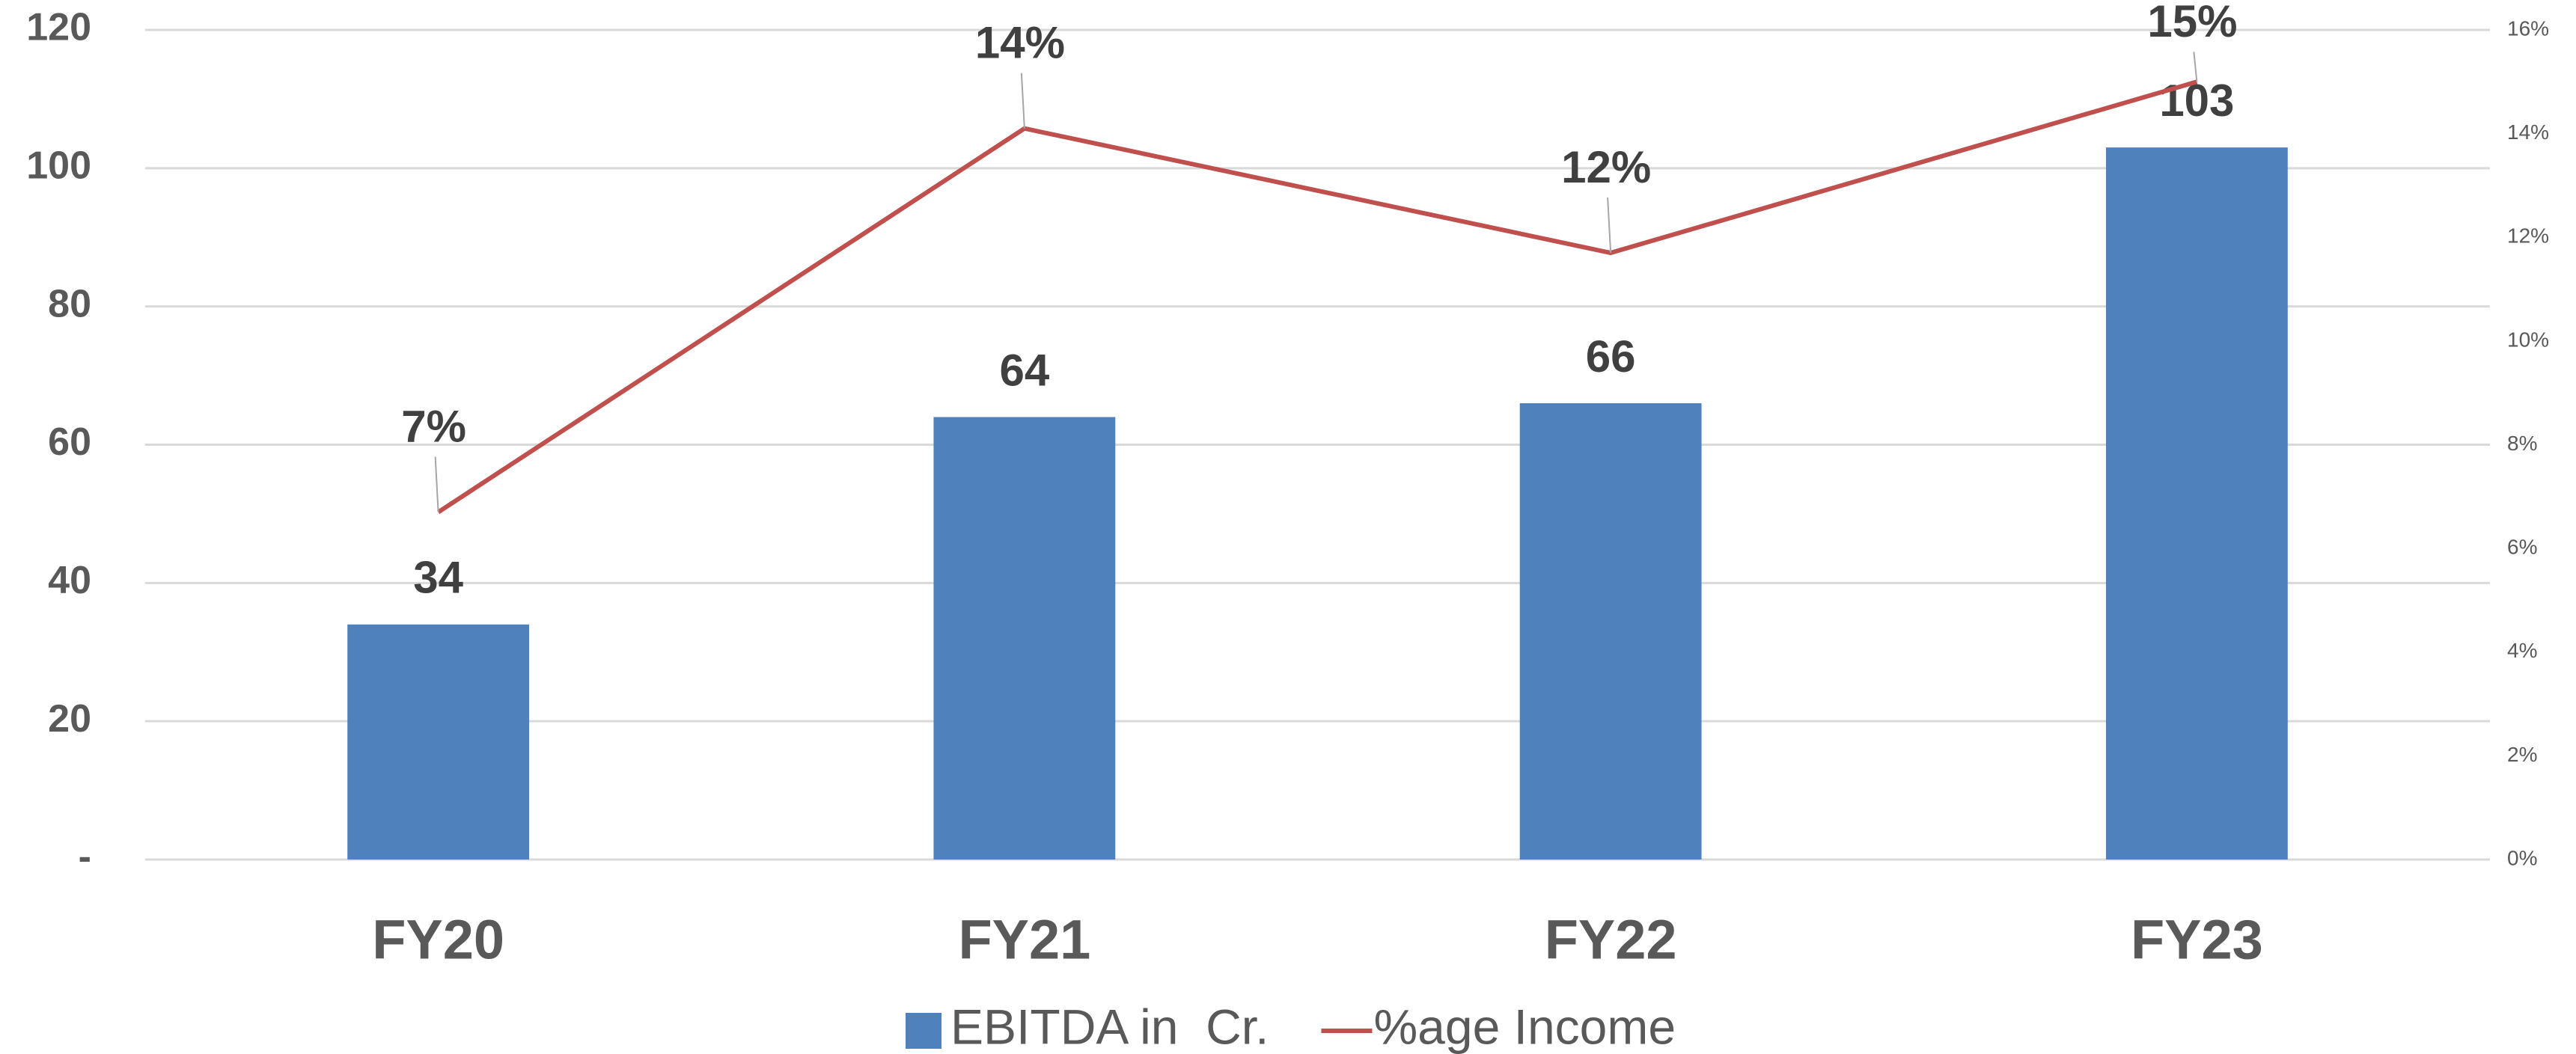 Image resolution: width=2576 pixels, height=1054 pixels. Describe the element at coordinates (58, 27) in the screenshot. I see `y-tick-label: 120` at that location.